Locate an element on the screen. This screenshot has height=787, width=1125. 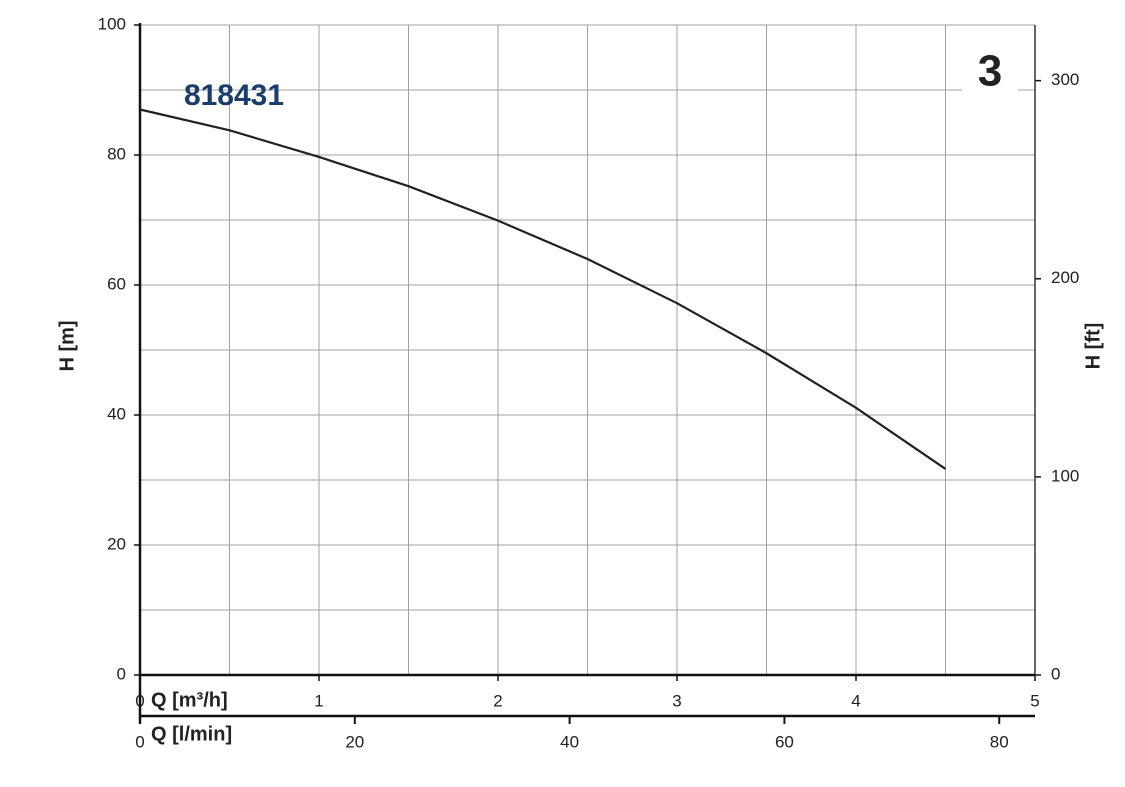
y2-axis-label: H [ft] is located at coordinates (1093, 346).